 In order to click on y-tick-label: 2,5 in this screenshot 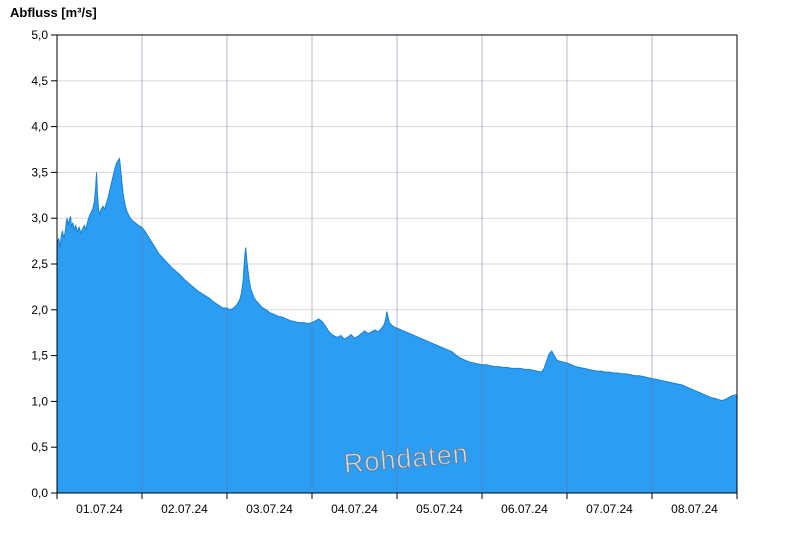, I will do `click(39, 264)`.